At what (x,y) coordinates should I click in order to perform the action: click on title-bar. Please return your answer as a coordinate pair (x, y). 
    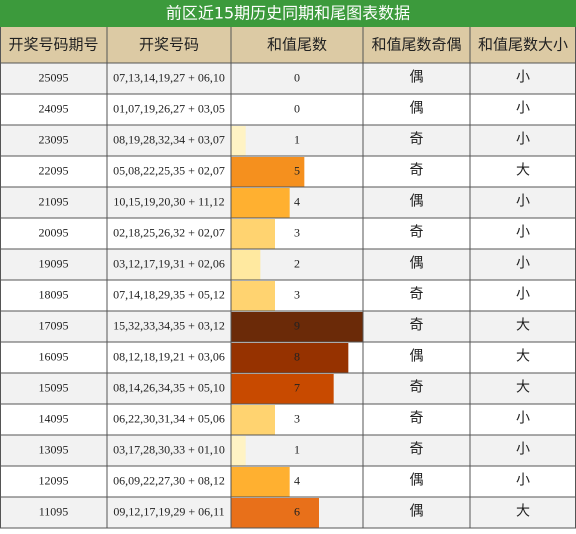
    Looking at the image, I should click on (288, 13).